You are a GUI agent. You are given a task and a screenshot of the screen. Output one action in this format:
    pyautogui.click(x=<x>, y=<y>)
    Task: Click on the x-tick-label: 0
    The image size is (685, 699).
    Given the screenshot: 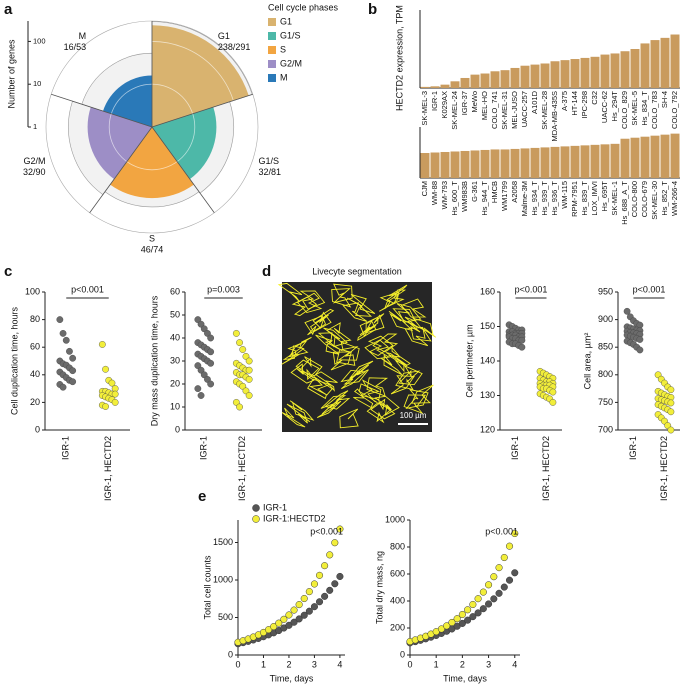 What is the action you would take?
    pyautogui.click(x=409, y=664)
    